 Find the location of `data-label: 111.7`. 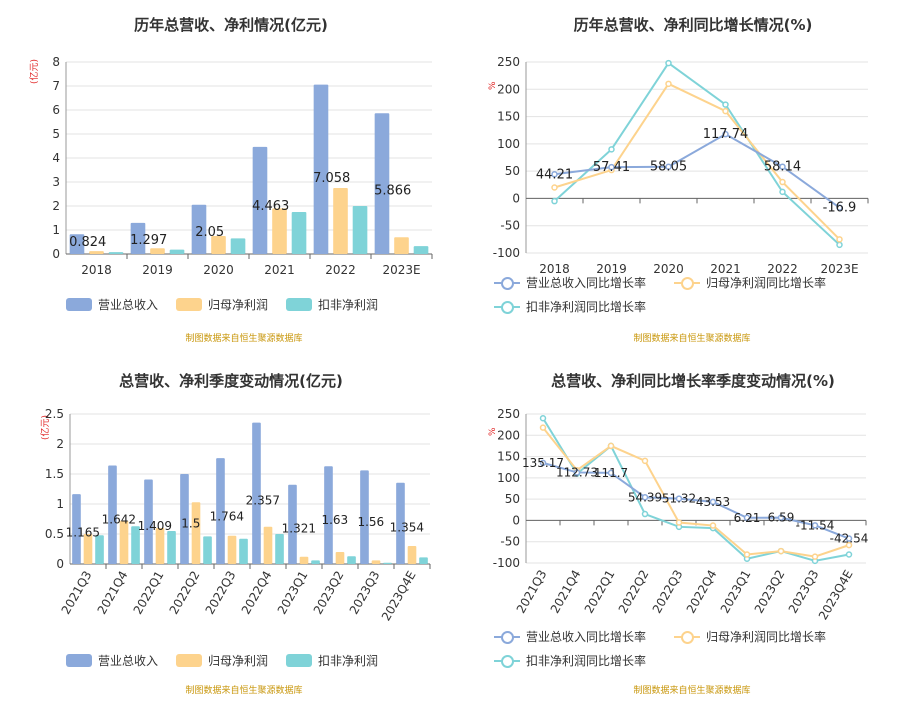

data-label: 111.7 is located at coordinates (611, 473).